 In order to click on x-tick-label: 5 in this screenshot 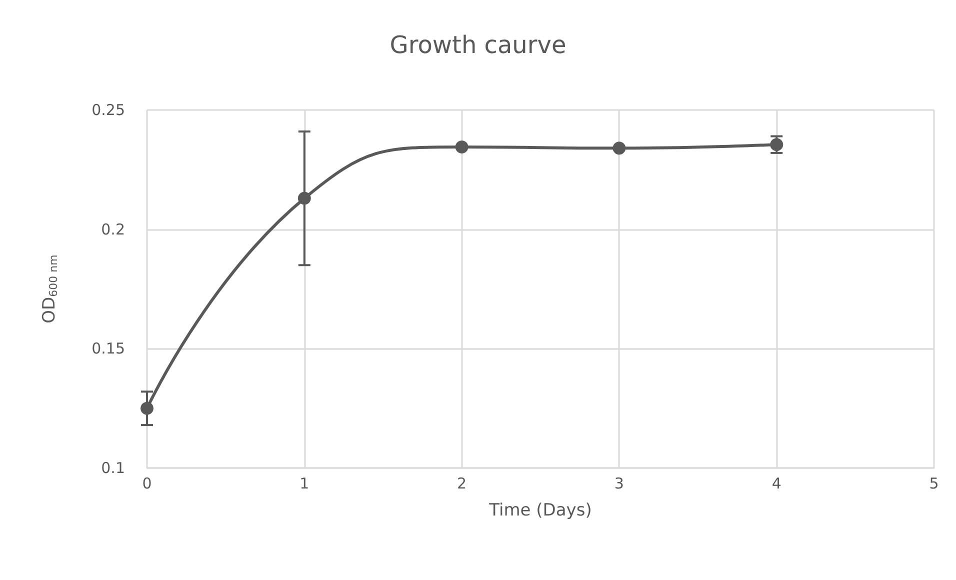, I will do `click(934, 483)`.